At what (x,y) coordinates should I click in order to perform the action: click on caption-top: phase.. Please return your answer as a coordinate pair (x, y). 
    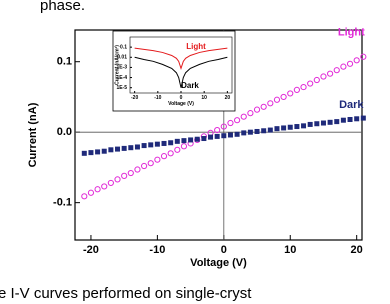
    Looking at the image, I should click on (62, 7).